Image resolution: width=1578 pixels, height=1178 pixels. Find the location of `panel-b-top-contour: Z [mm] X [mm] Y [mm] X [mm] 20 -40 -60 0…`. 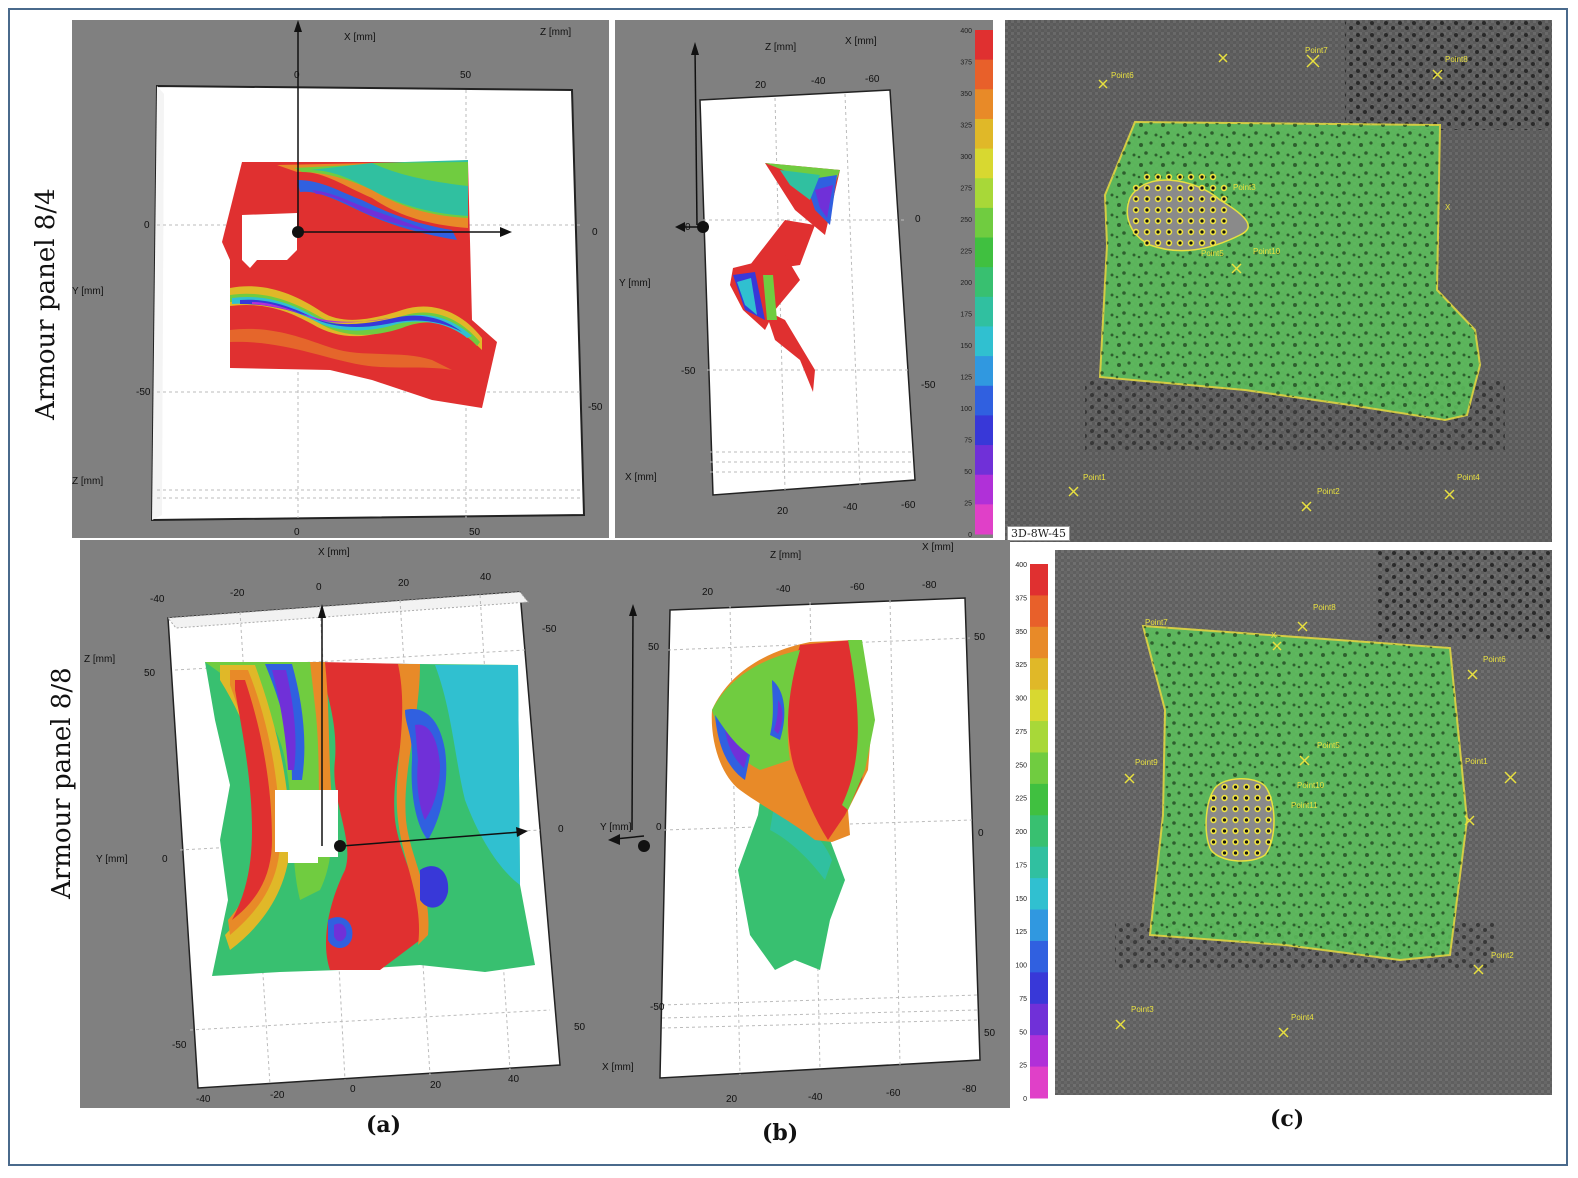

panel-b-top-contour: Z [mm] X [mm] Y [mm] X [mm] 20 -40 -60 0… is located at coordinates (804, 279).